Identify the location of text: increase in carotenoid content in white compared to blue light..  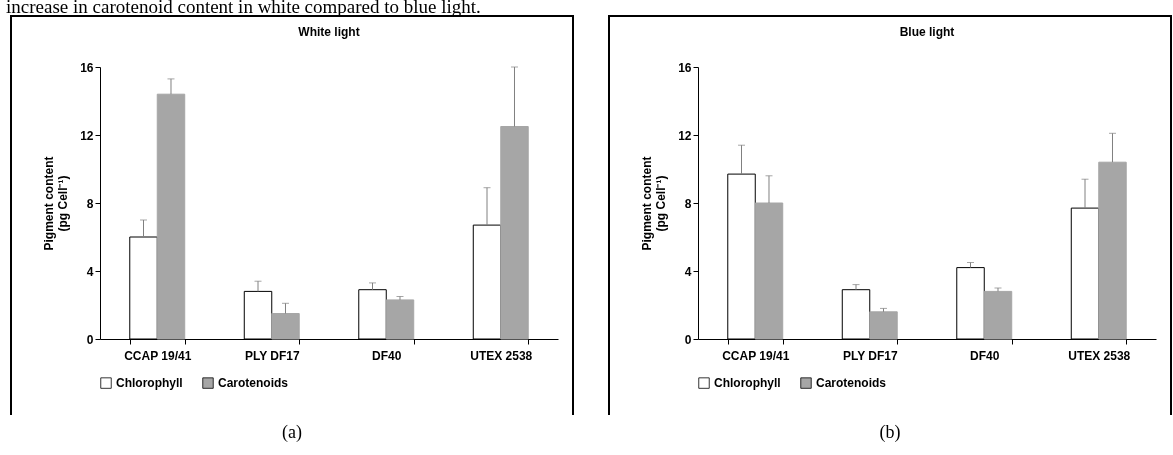
(243, 9).